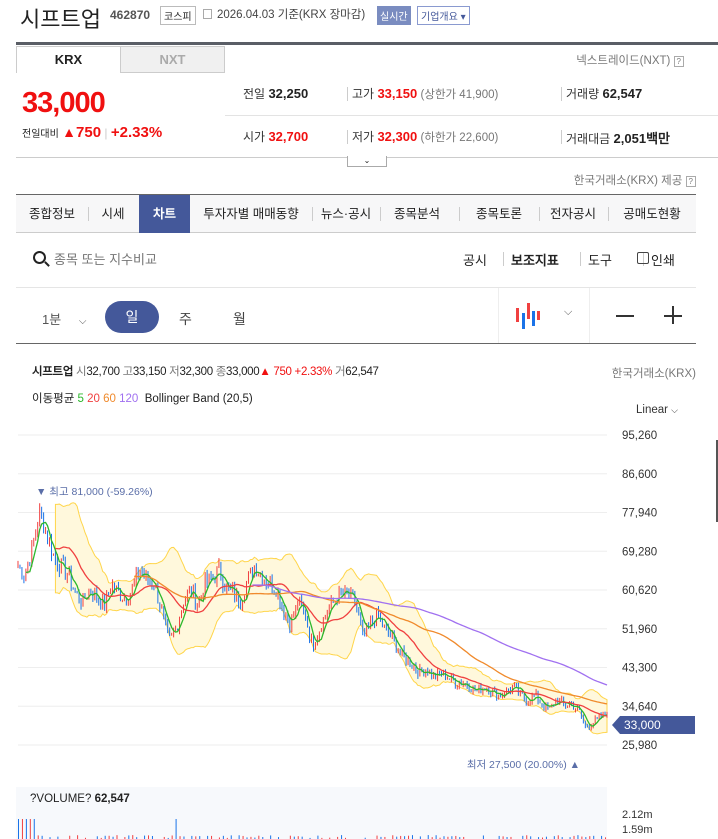 This screenshot has width=718, height=839. I want to click on stat-4: 저가 32,300 (하한가 22,600), so click(425, 136).